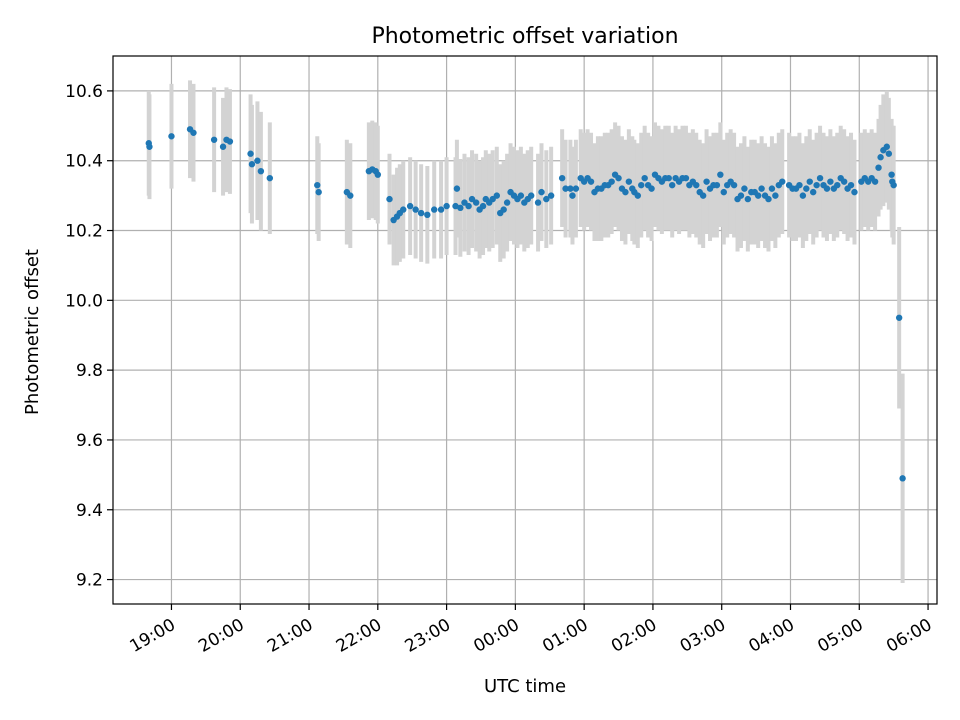 The height and width of the screenshot is (720, 960). Describe the element at coordinates (221, 636) in the screenshot. I see `x-tick-label: 20:00` at that location.